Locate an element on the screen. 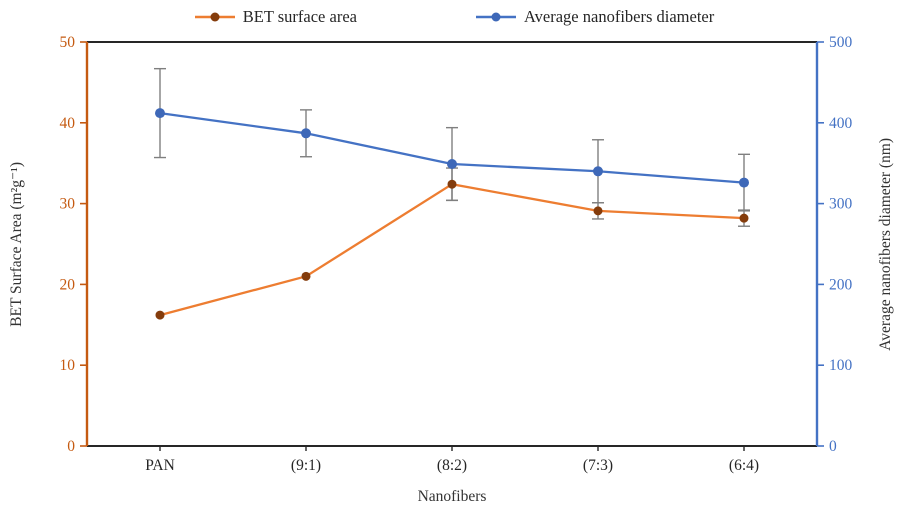  left-axis-tick-label: 20 is located at coordinates (68, 284).